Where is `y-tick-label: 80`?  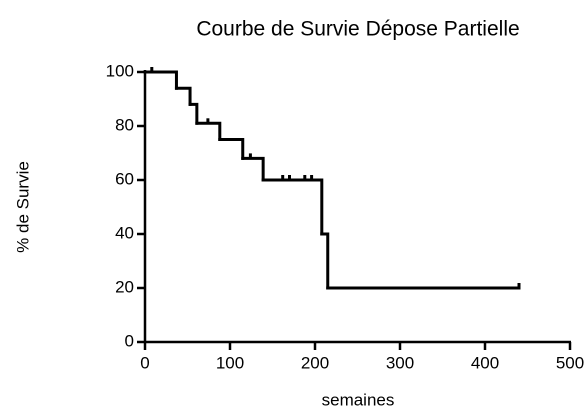
y-tick-label: 80 is located at coordinates (124, 124).